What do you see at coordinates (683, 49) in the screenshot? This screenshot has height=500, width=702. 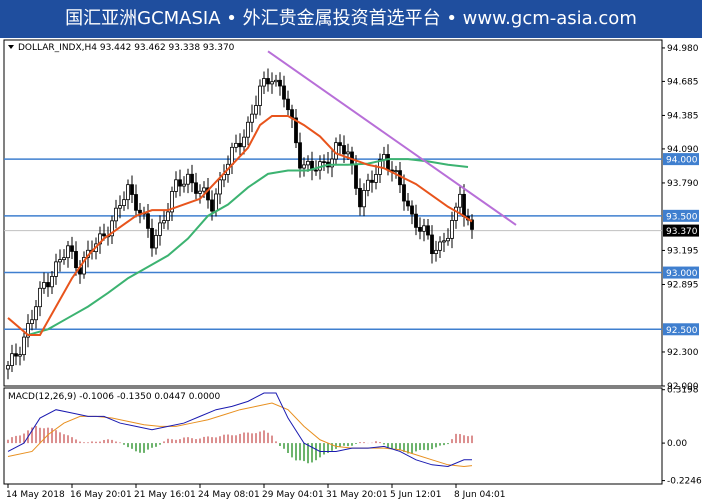 I see `price-tick-label: 94.980` at bounding box center [683, 49].